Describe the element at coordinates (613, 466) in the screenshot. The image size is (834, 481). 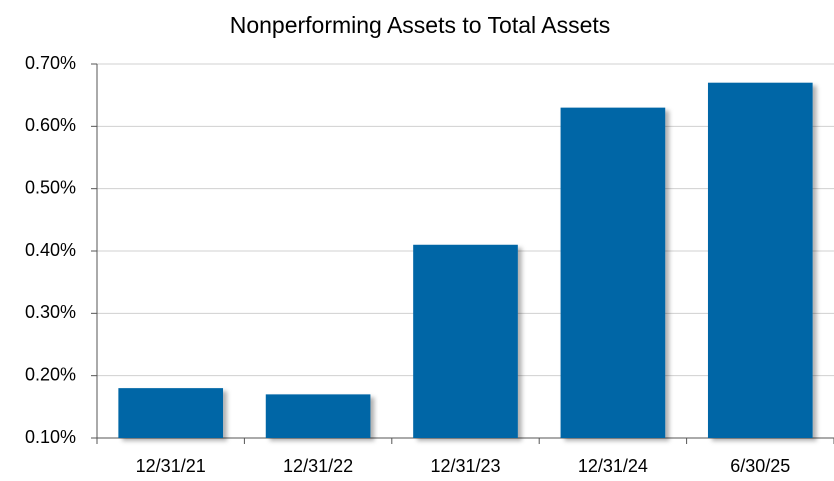
I see `x-tick-label: 12/31/24` at that location.